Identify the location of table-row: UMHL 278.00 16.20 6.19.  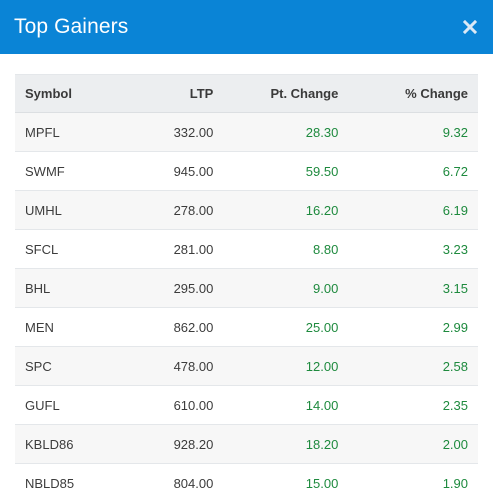
(246, 210).